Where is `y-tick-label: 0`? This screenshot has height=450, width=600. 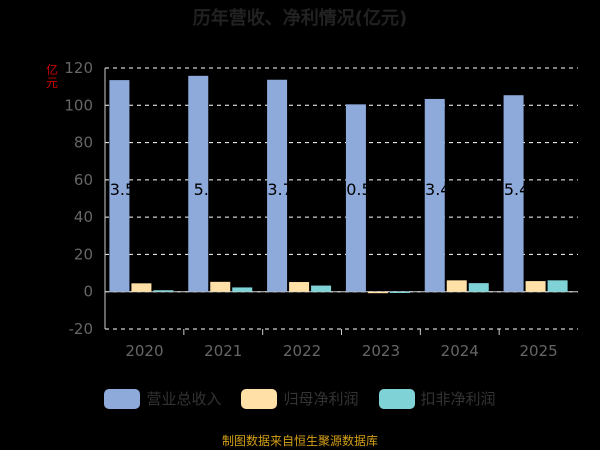 y-tick-label: 0 is located at coordinates (88, 292).